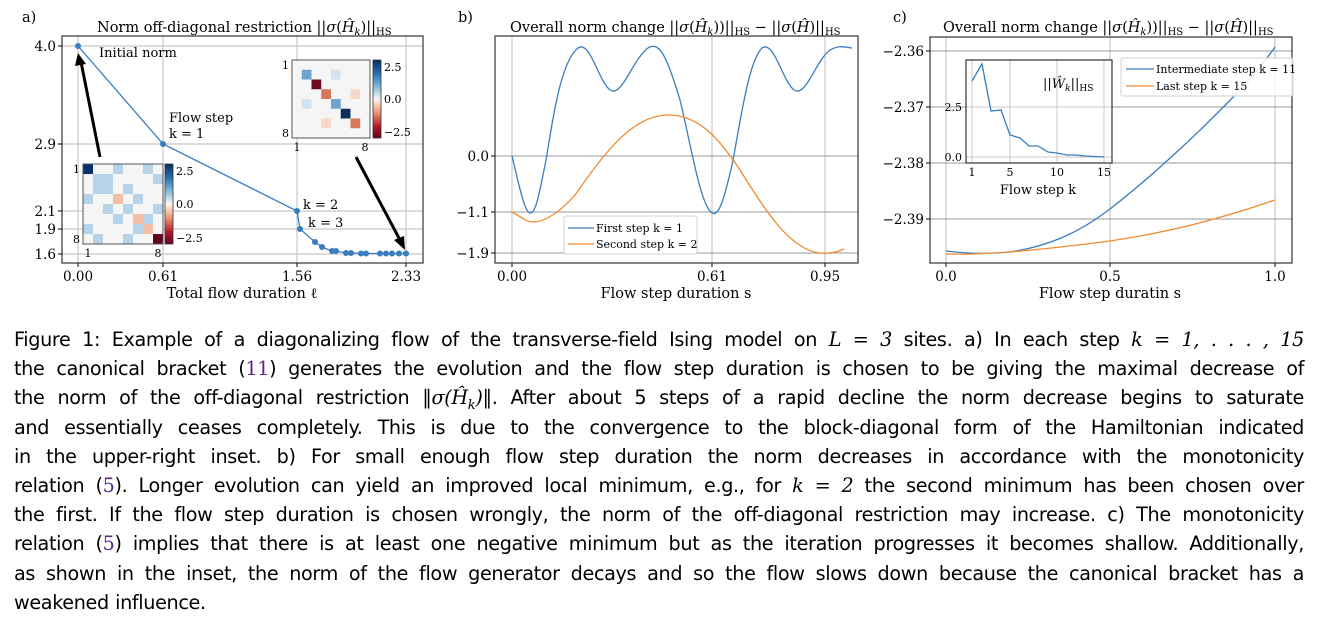 This screenshot has width=1318, height=634. What do you see at coordinates (1110, 294) in the screenshot?
I see `panel-c-xlabel: Flow step duratin s` at bounding box center [1110, 294].